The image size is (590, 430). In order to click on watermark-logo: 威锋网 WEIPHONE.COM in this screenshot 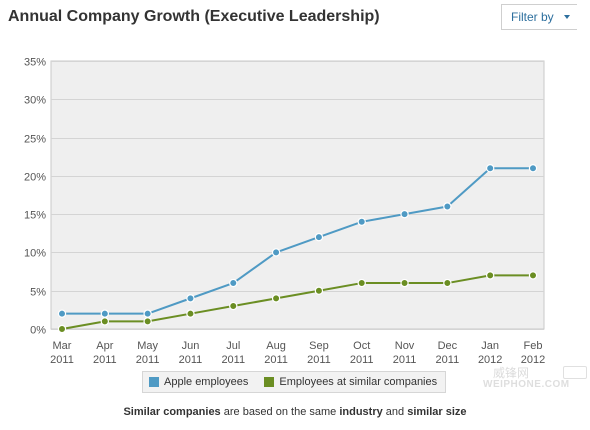, I will do `click(533, 379)`.